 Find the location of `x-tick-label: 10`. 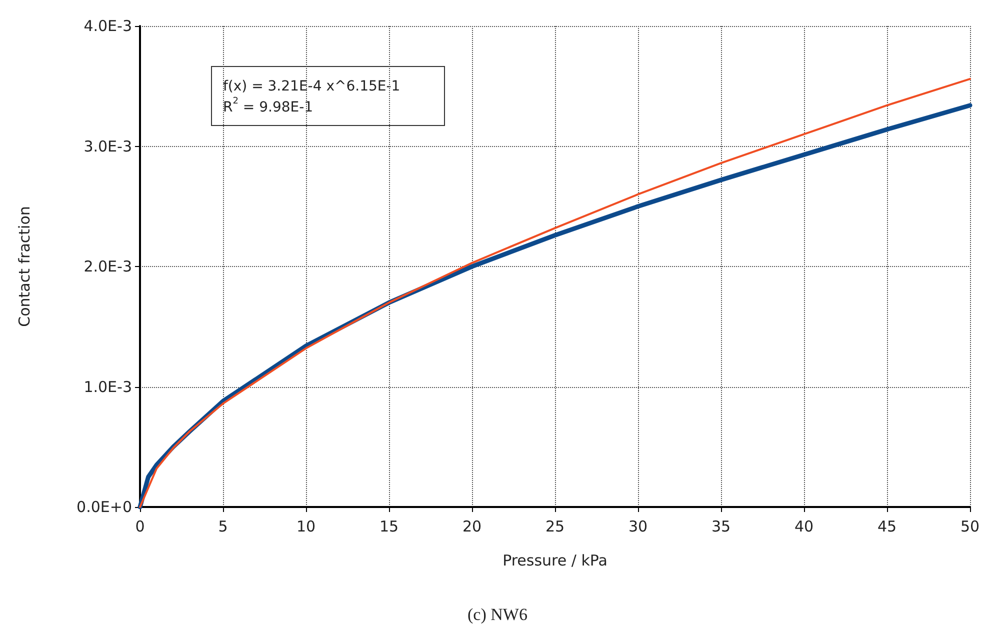

x-tick-label: 10 is located at coordinates (306, 527).